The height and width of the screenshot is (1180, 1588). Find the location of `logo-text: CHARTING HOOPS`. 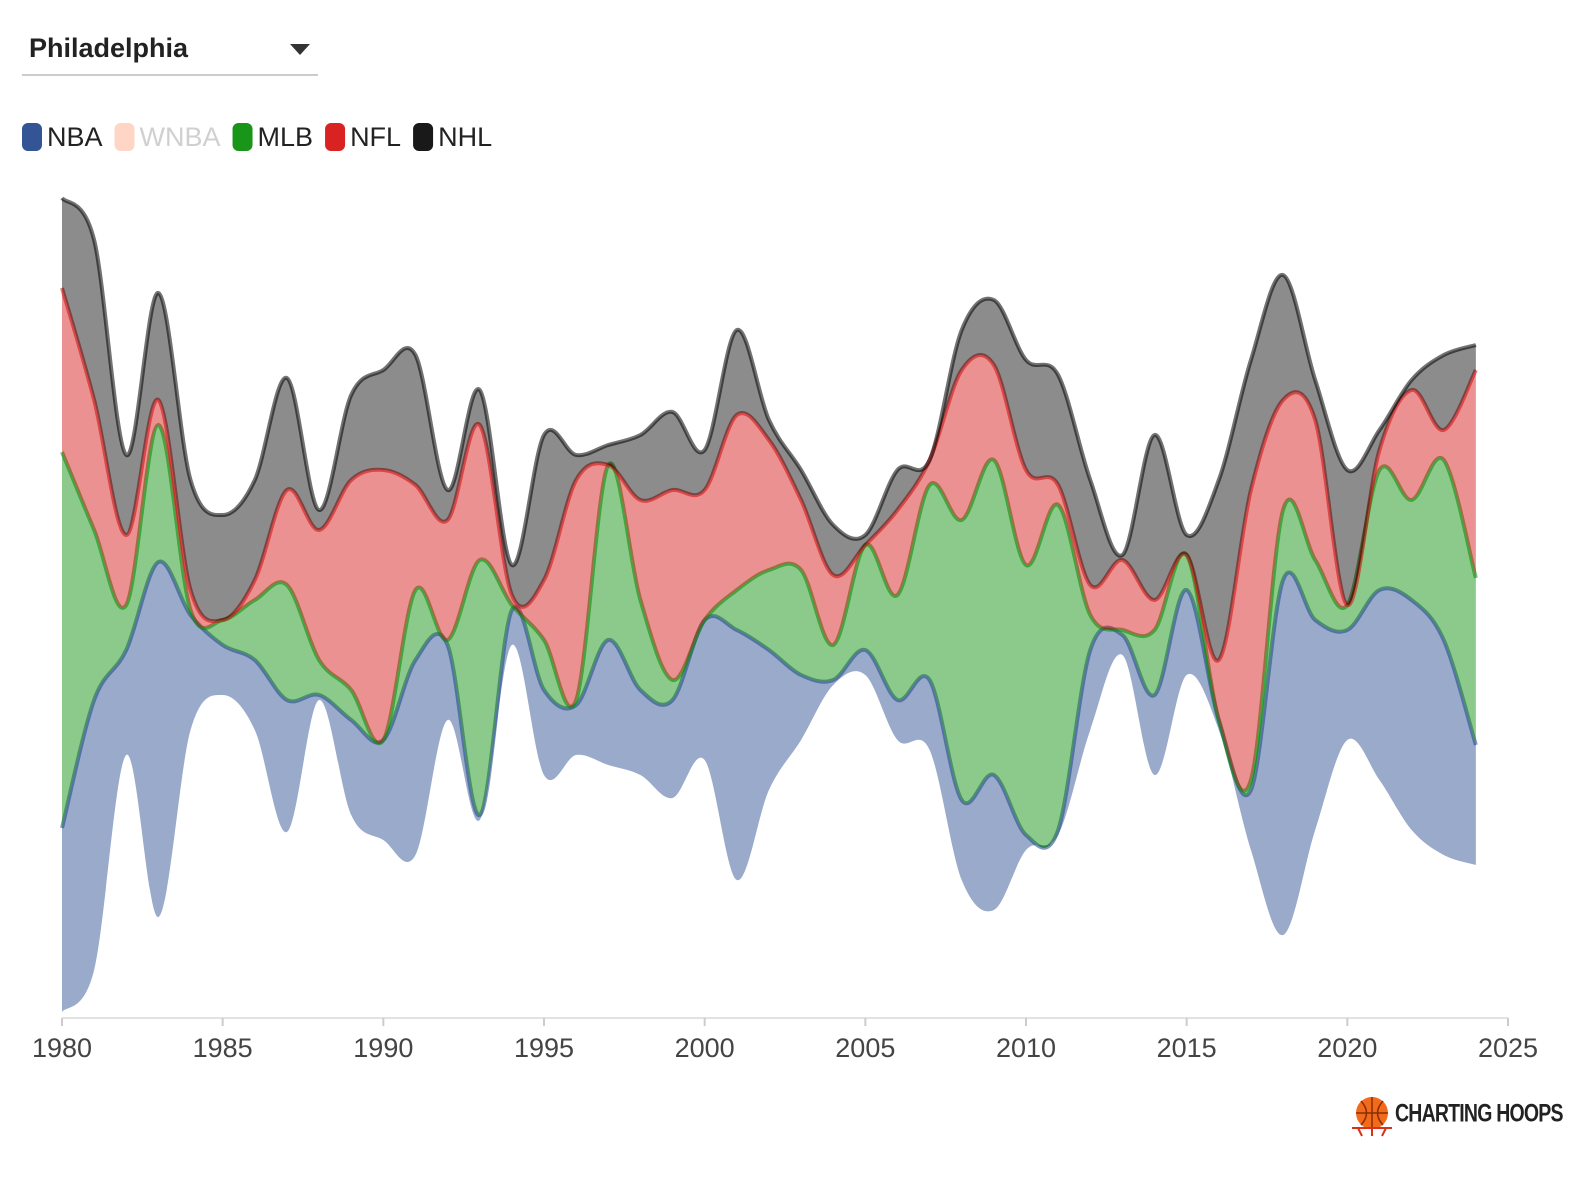

logo-text: CHARTING HOOPS is located at coordinates (1479, 1113).